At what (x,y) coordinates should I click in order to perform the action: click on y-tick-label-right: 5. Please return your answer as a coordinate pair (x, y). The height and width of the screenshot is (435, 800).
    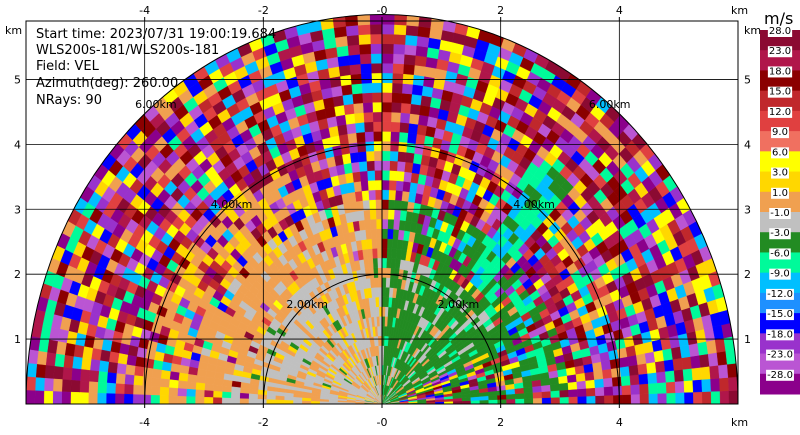
    Looking at the image, I should click on (747, 79).